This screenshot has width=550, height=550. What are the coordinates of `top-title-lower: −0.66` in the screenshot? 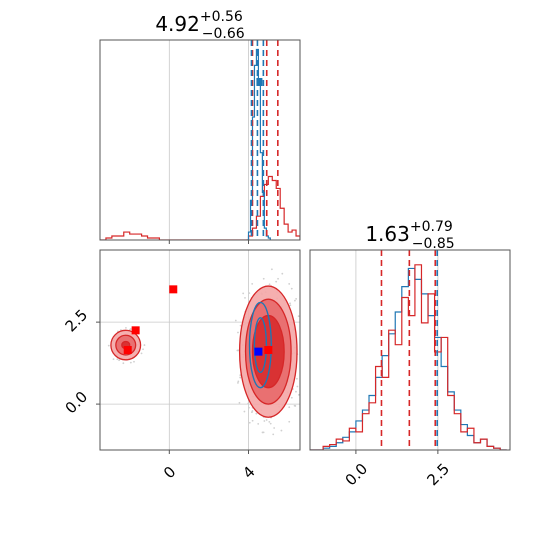 It's located at (223, 34).